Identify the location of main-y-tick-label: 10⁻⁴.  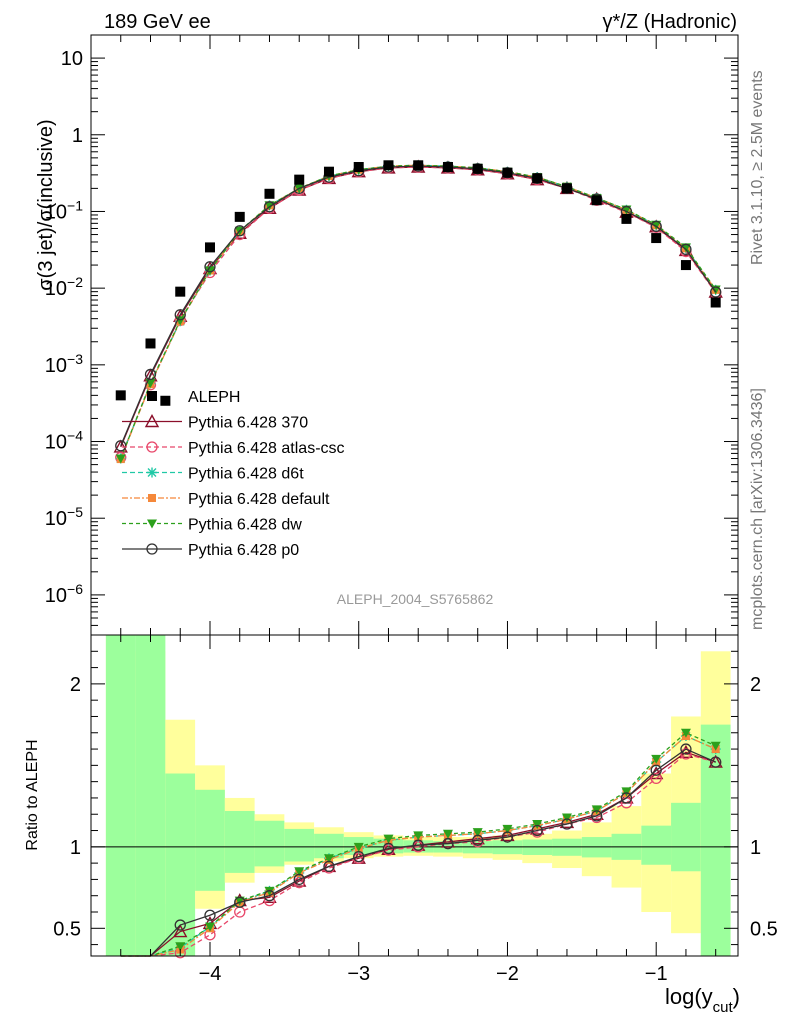
(64, 441).